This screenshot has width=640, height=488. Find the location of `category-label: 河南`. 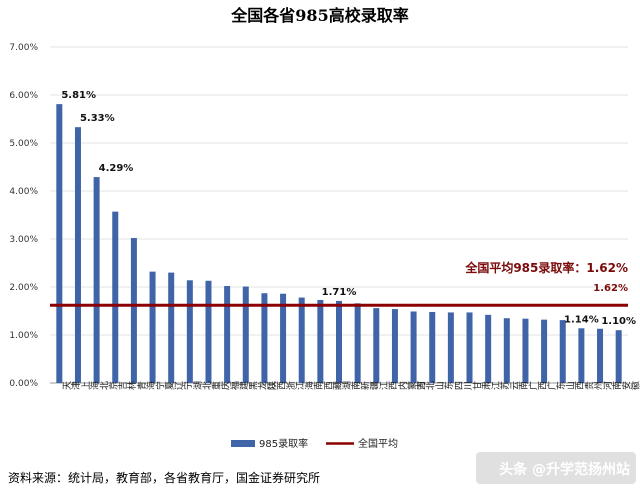

category-label: 河南 is located at coordinates (611, 387).